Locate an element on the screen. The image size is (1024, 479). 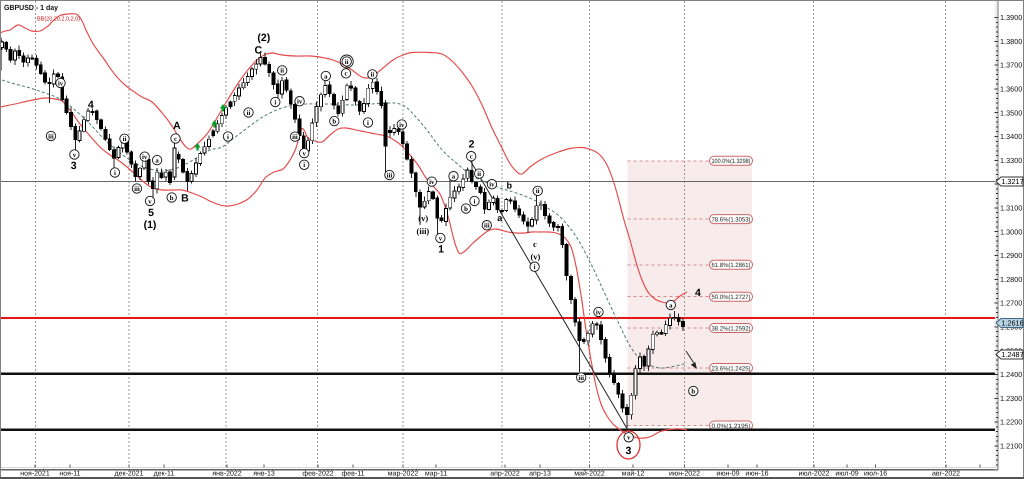
svg-text: апр-2022 is located at coordinates (505, 474).